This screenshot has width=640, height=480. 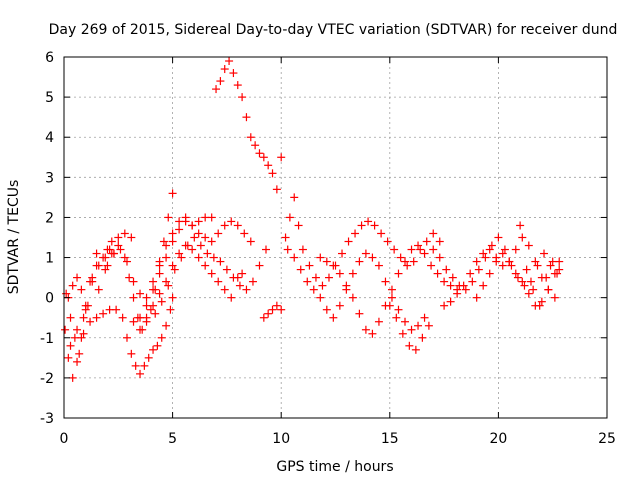 I want to click on y-tick-labels: -3 -2 -1 0 1 2 3 4 5 6, so click(x=47, y=238).